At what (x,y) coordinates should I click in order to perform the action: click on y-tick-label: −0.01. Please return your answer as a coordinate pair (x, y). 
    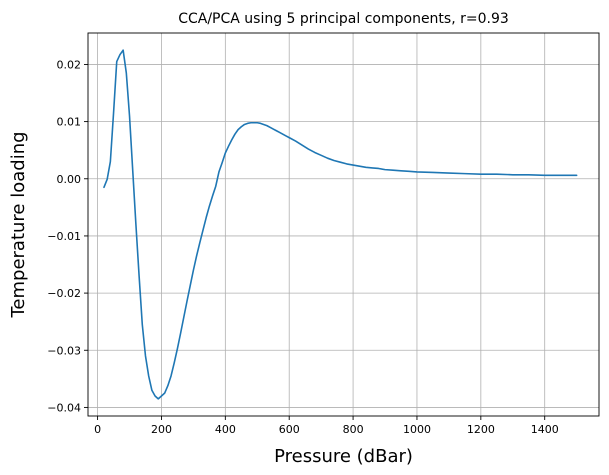
    Looking at the image, I should click on (64, 236).